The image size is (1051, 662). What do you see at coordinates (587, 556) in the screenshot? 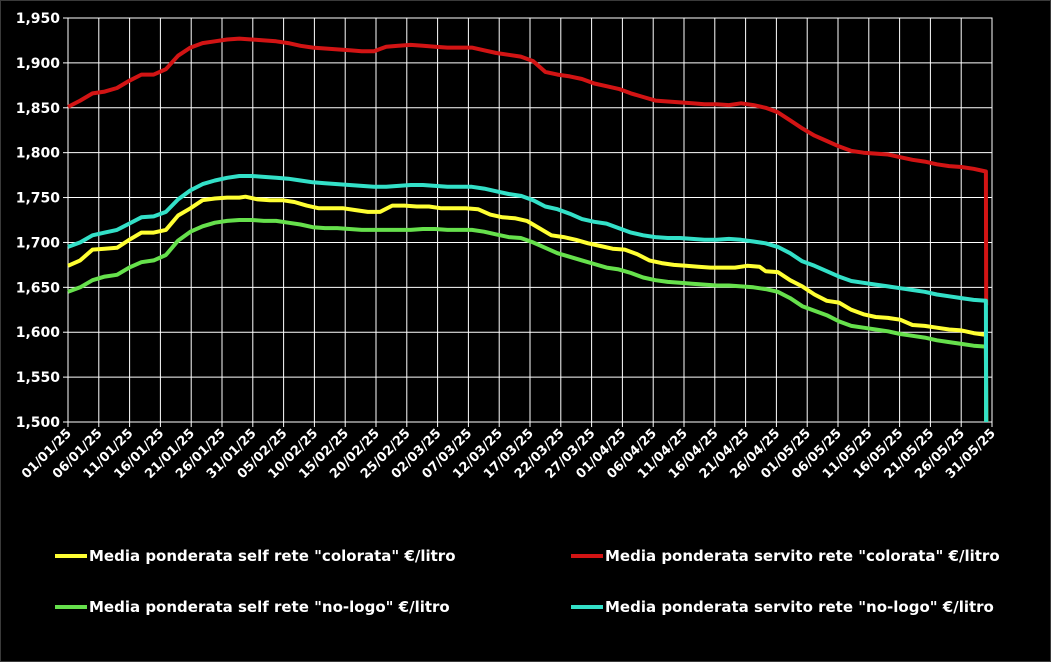
I see `legend-swatch-servito-colorata` at bounding box center [587, 556].